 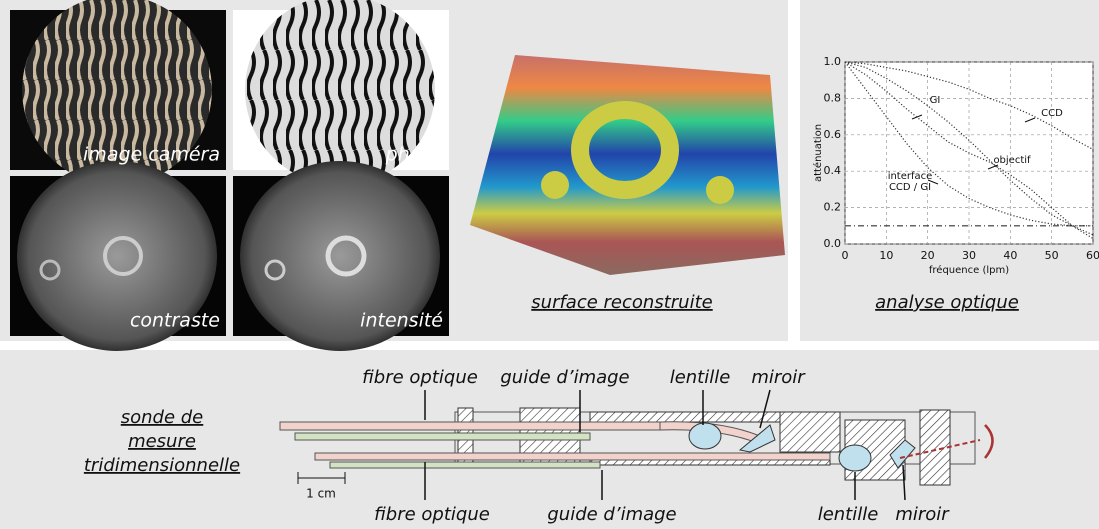 I want to click on x-tick-label: 40, so click(x=1010, y=255).